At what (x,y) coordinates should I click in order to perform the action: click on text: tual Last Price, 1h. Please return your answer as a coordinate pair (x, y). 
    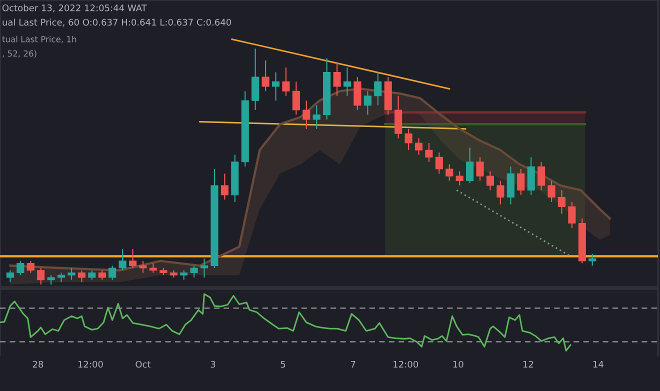
    Looking at the image, I should click on (39, 40).